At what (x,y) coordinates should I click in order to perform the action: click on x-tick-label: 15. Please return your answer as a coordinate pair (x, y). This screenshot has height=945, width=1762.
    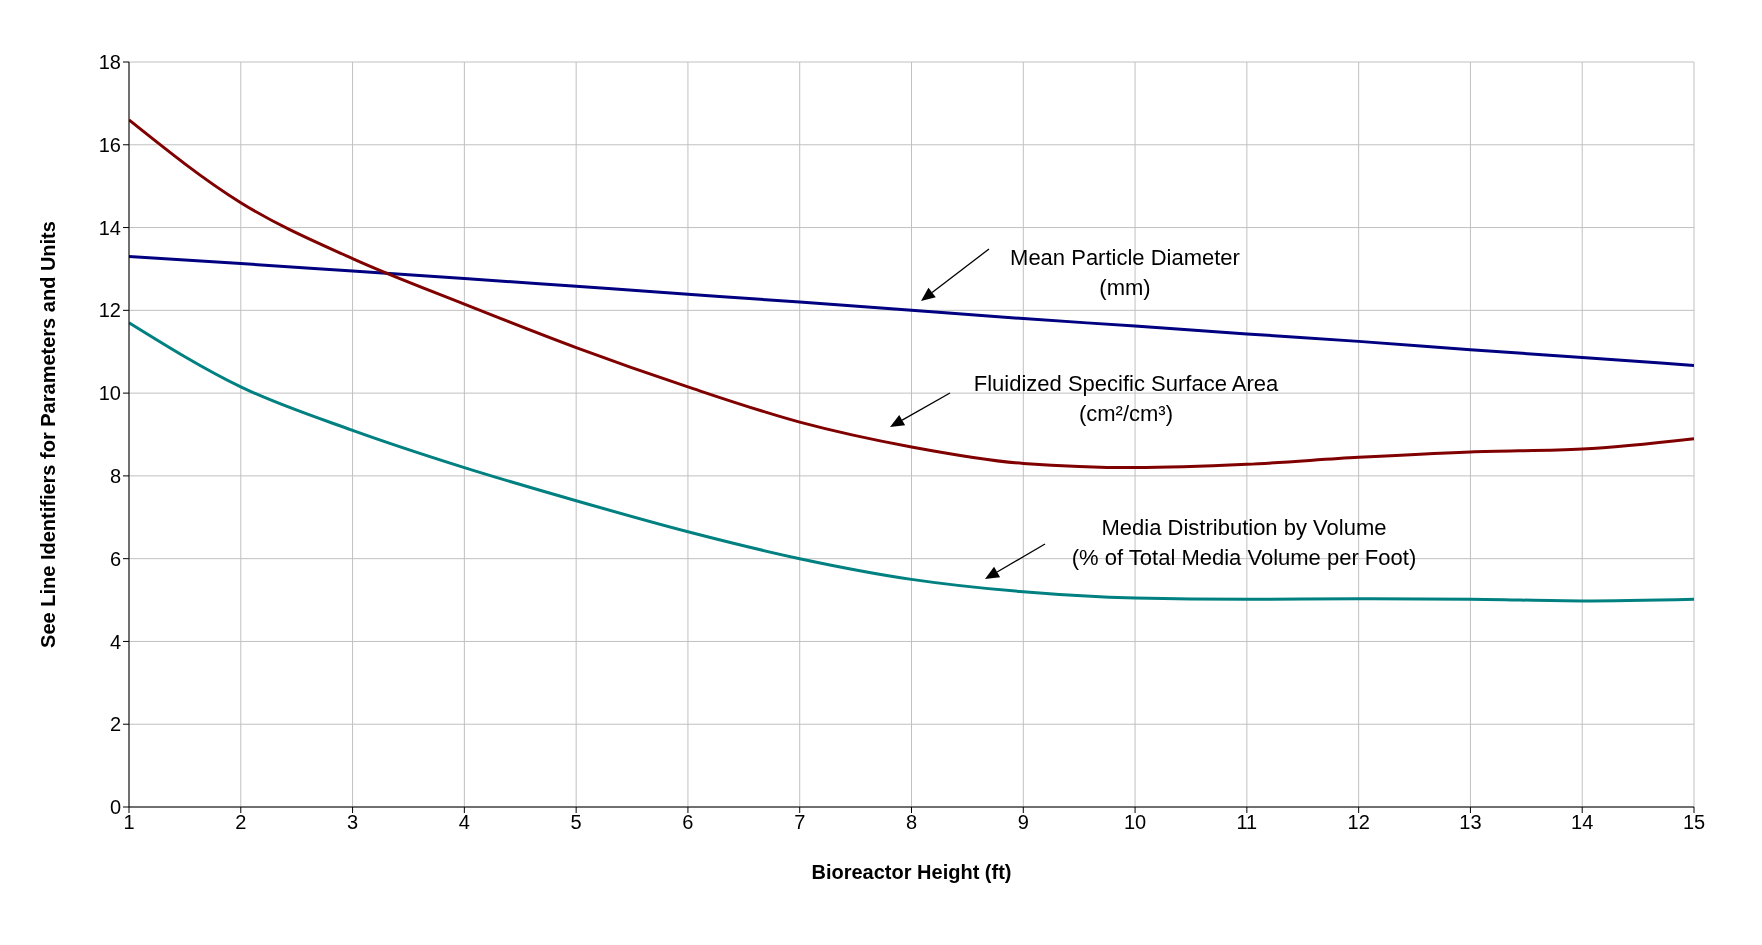
    Looking at the image, I should click on (1694, 822).